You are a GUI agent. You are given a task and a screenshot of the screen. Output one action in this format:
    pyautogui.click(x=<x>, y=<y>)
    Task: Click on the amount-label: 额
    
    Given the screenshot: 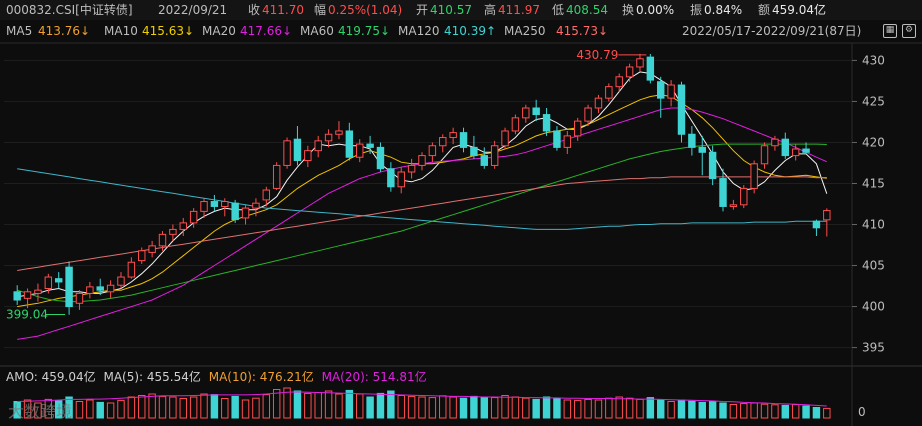 What is the action you would take?
    pyautogui.click(x=764, y=10)
    